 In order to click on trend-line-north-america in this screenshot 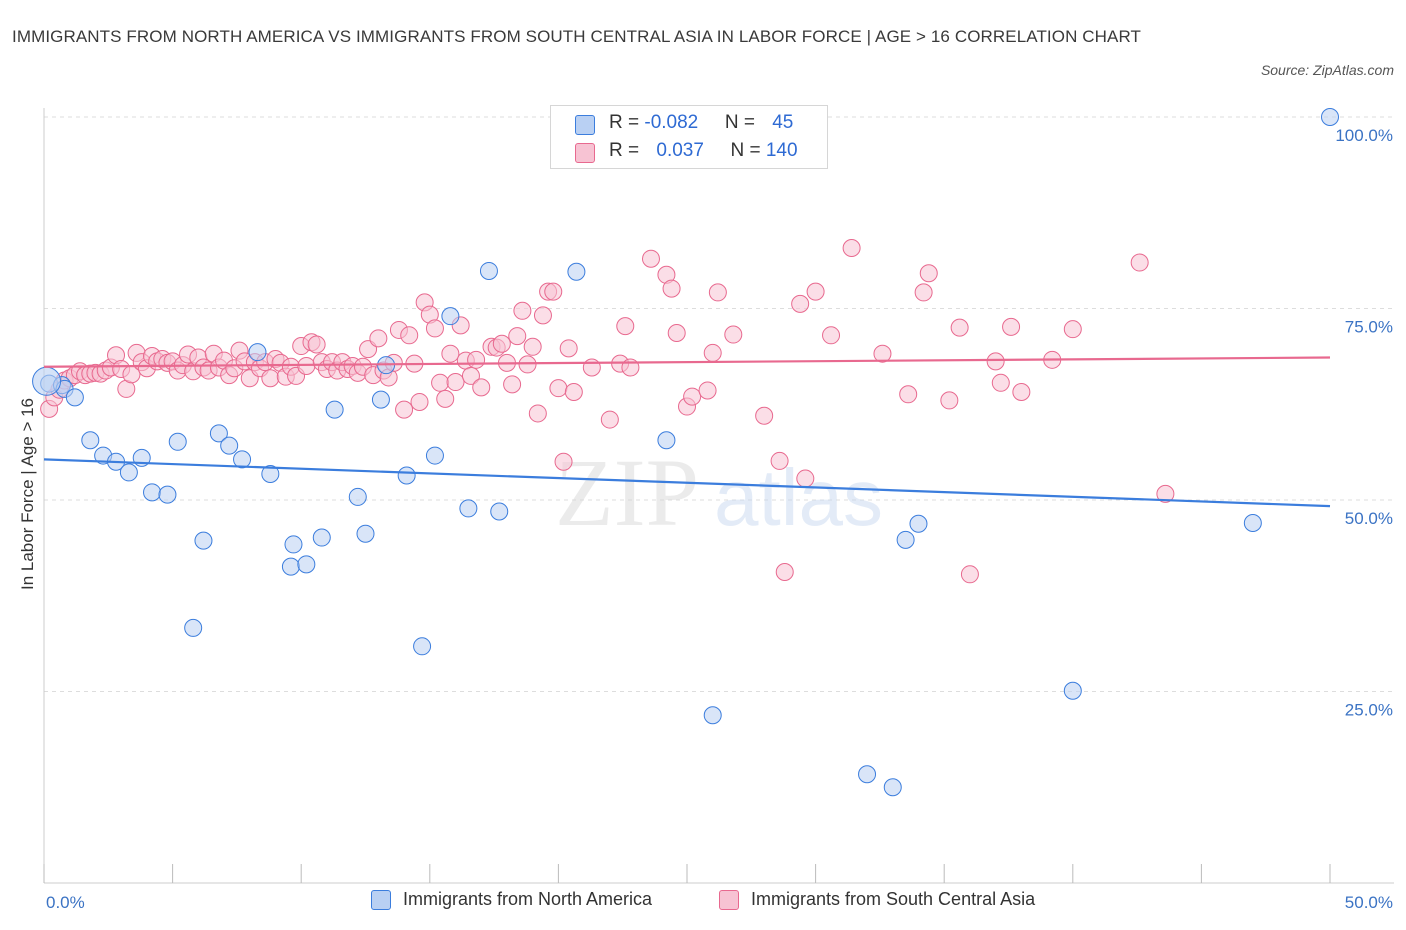, I will do `click(687, 483)`.